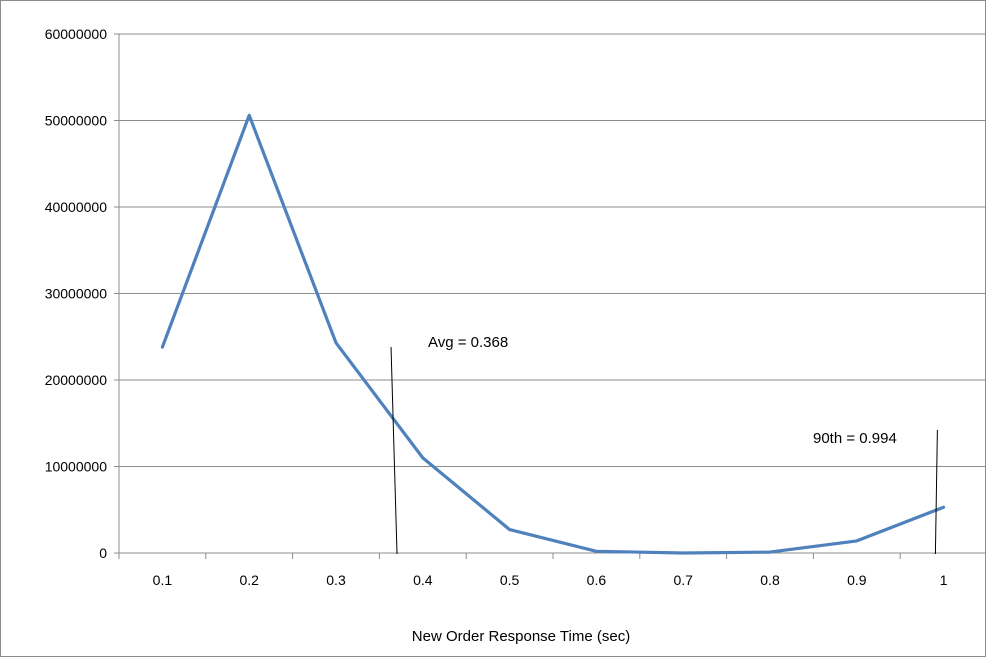 The height and width of the screenshot is (657, 986). I want to click on y-tick-label: 0, so click(103, 553).